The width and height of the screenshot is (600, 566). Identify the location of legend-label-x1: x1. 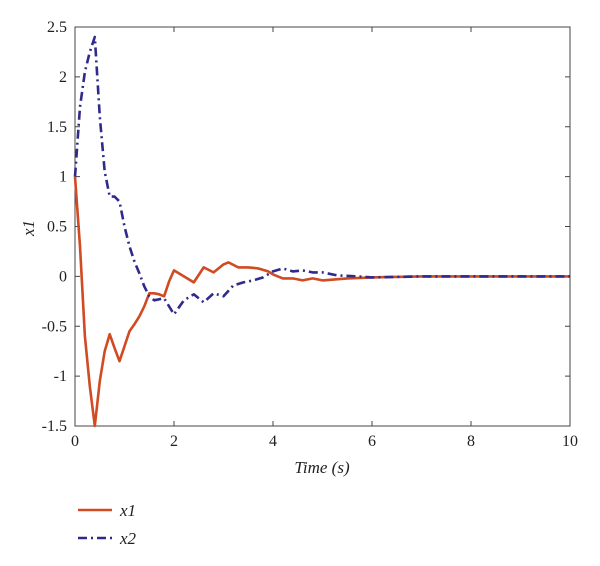
(127, 510).